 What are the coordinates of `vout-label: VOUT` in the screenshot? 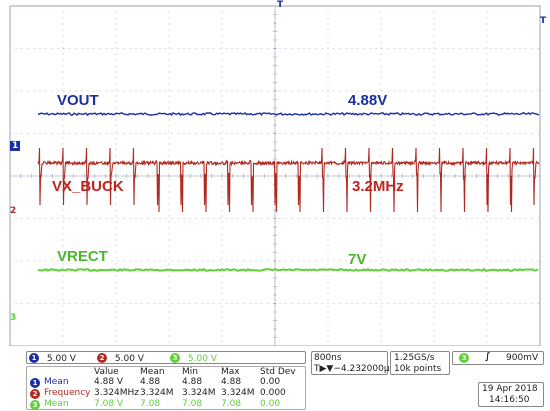 It's located at (78, 100).